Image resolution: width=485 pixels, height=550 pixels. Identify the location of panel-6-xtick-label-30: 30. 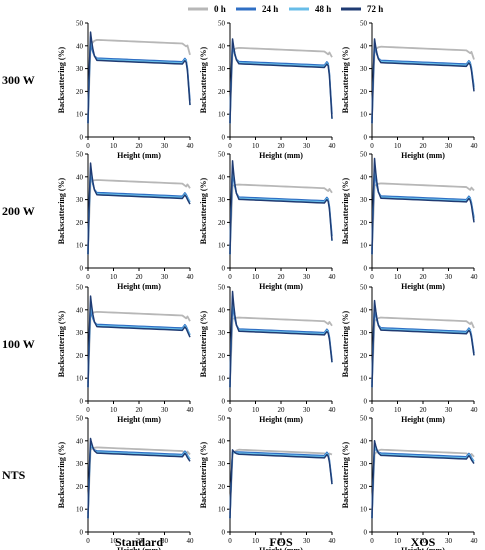
(165, 410).